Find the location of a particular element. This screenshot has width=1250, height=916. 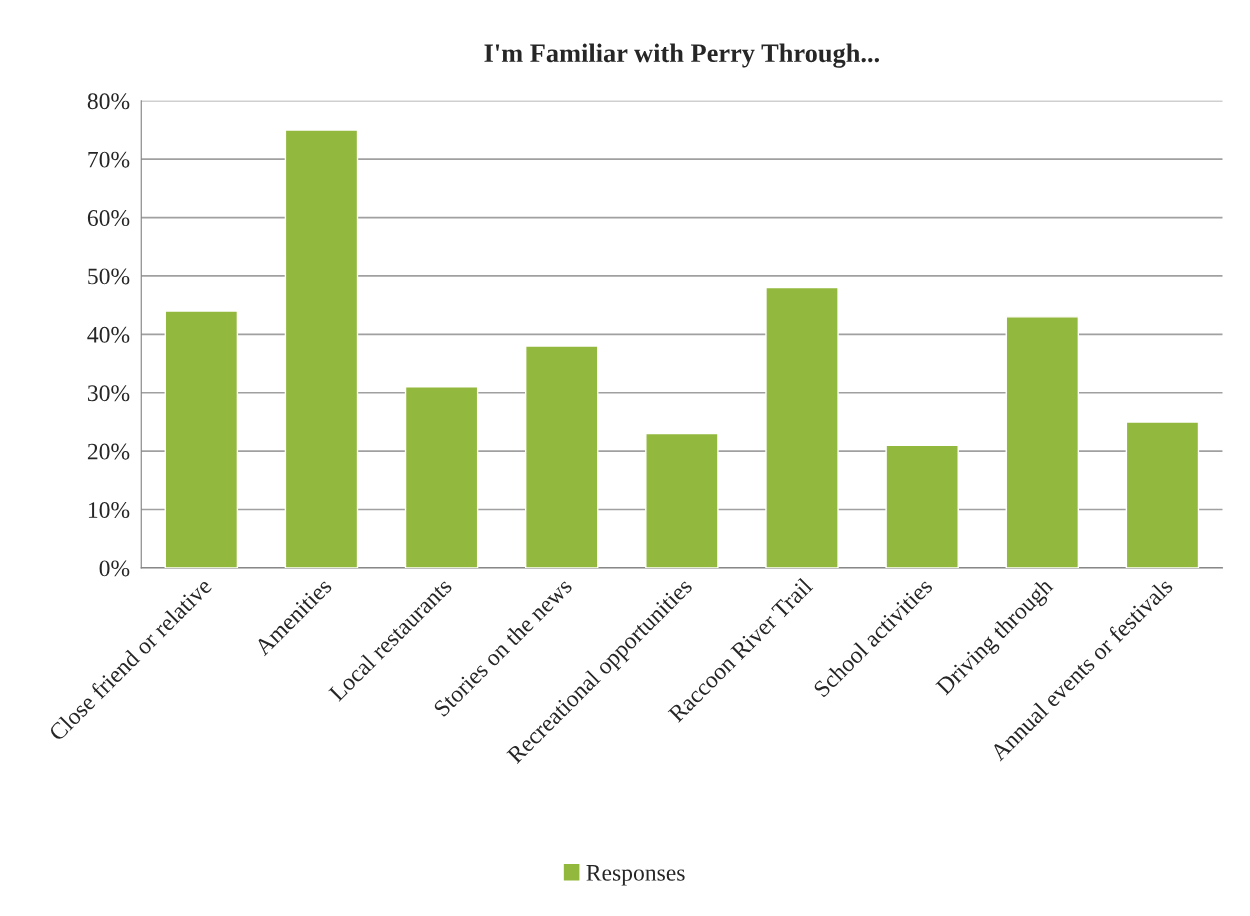

y-tick-label: 10% is located at coordinates (109, 510).